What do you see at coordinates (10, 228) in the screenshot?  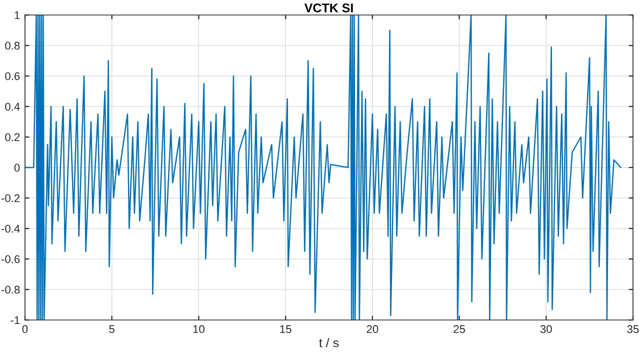 I see `y-tick-label: -0.4` at bounding box center [10, 228].